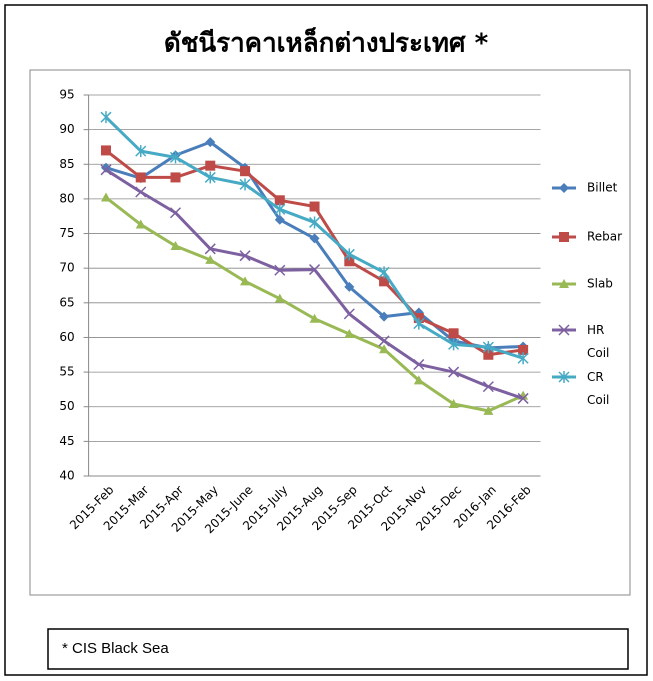  What do you see at coordinates (66, 95) in the screenshot?
I see `y-tick-label: 95` at bounding box center [66, 95].